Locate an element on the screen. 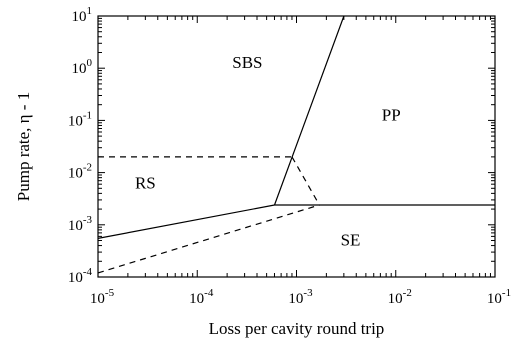 This screenshot has height=351, width=511. x-tick-label: 10⁻³ is located at coordinates (300, 297).